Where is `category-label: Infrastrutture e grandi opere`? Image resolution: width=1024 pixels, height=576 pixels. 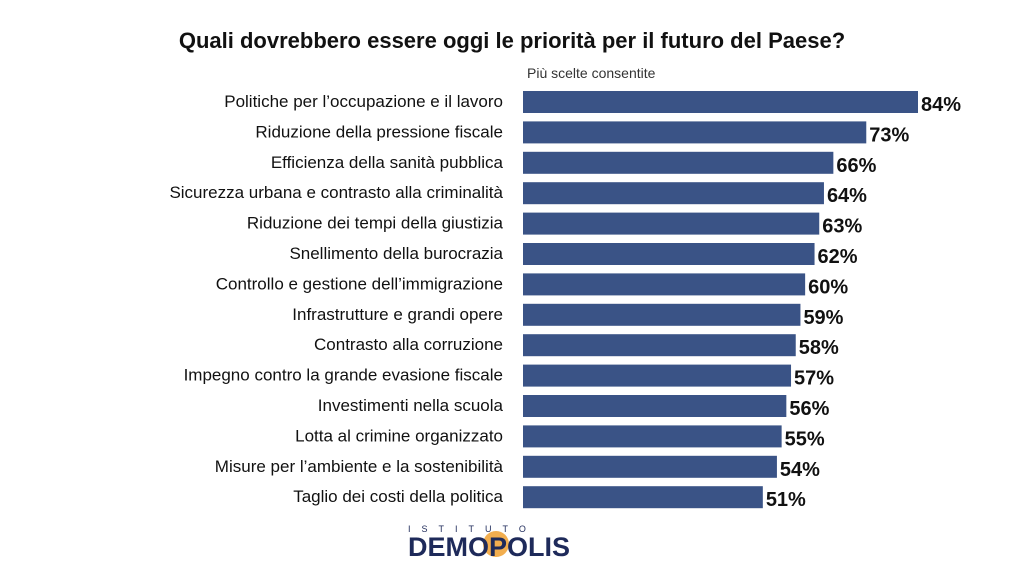
category-label: Infrastrutture e grandi opere is located at coordinates (397, 314).